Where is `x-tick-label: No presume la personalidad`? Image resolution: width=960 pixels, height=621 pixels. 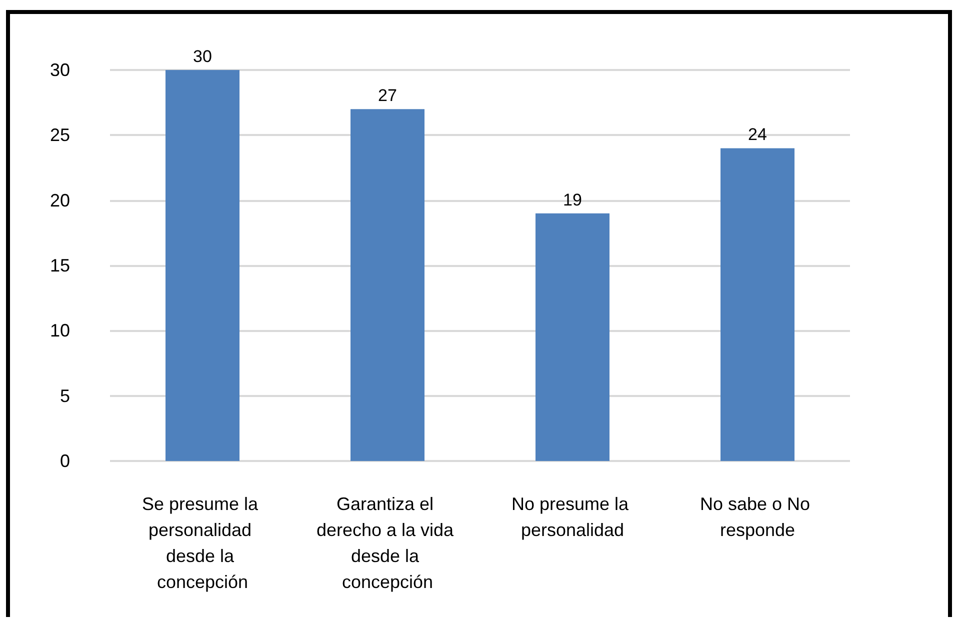 x-tick-label: No presume la personalidad is located at coordinates (572, 517).